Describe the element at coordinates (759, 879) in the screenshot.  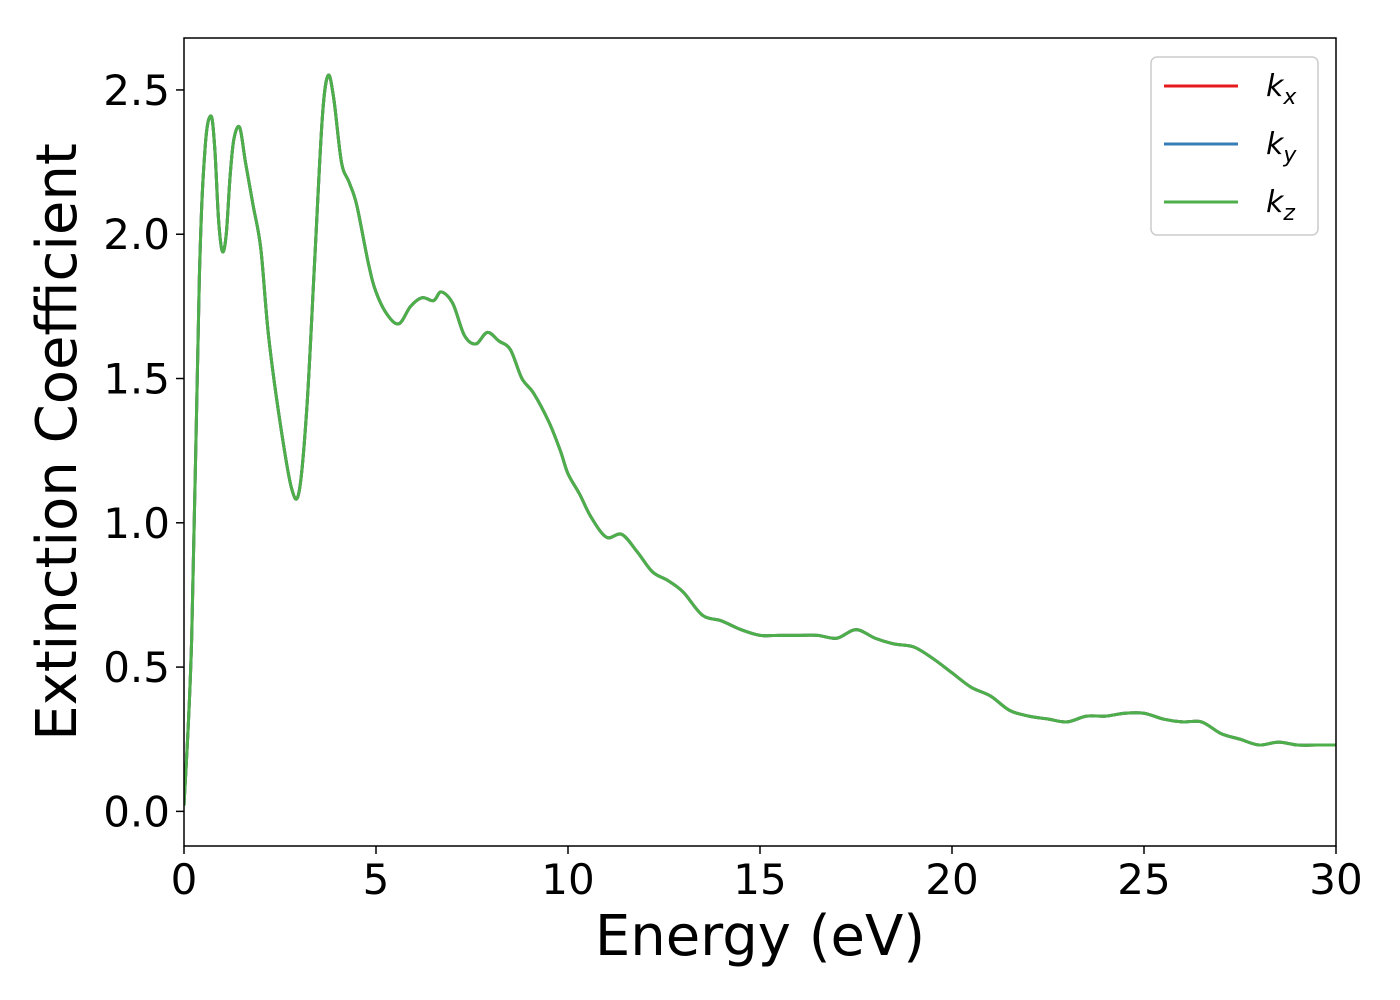
I see `x-tick-label: 15` at that location.